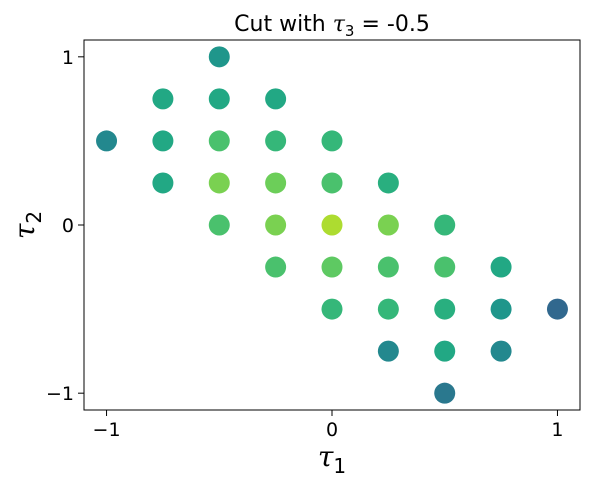  Describe the element at coordinates (332, 430) in the screenshot. I see `x-tick-label: 0` at that location.